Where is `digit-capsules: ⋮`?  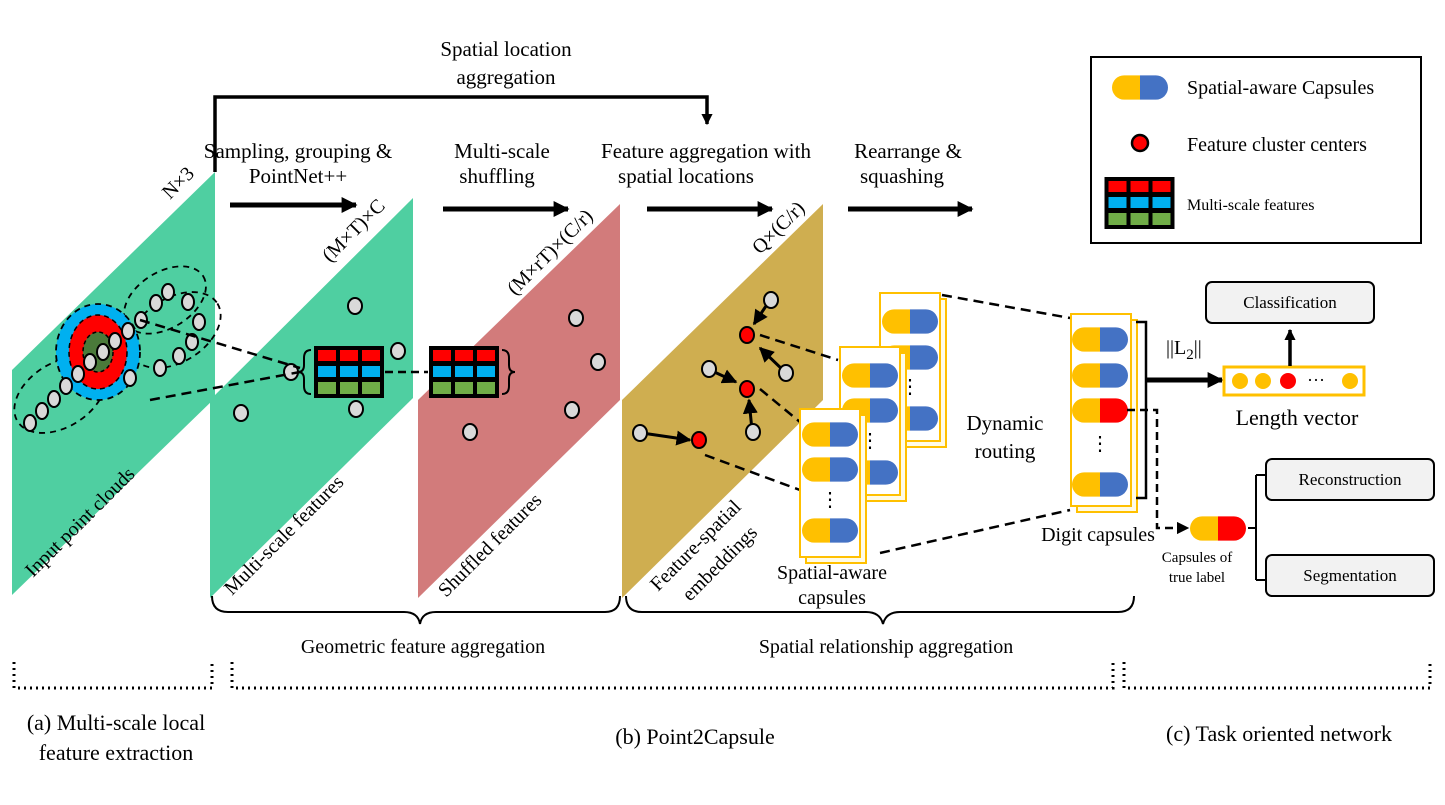 digit-capsules: ⋮ is located at coordinates (1104, 413).